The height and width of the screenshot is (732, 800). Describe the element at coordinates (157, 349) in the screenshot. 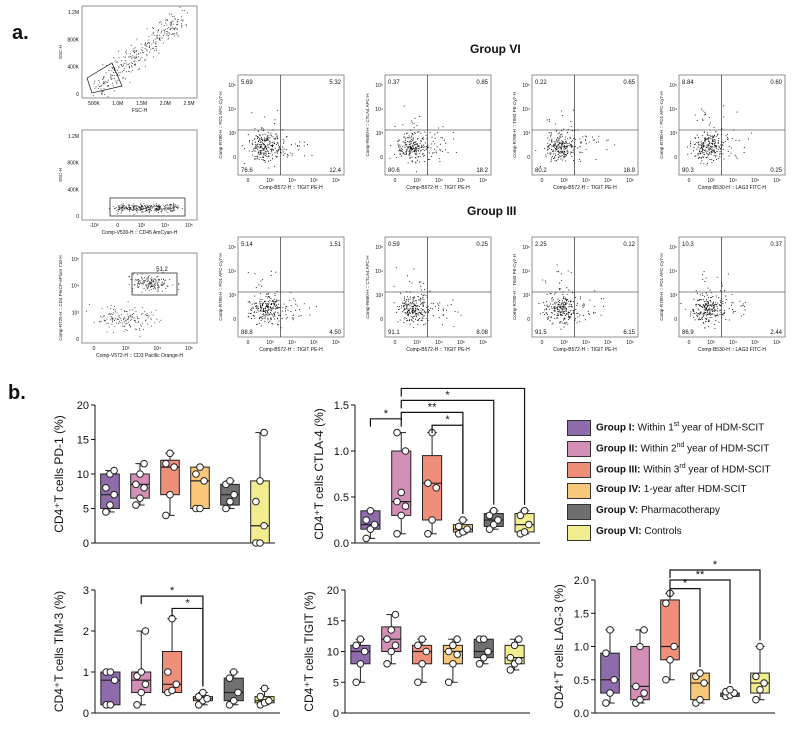

I see `gating-xtick: 10⁴` at that location.